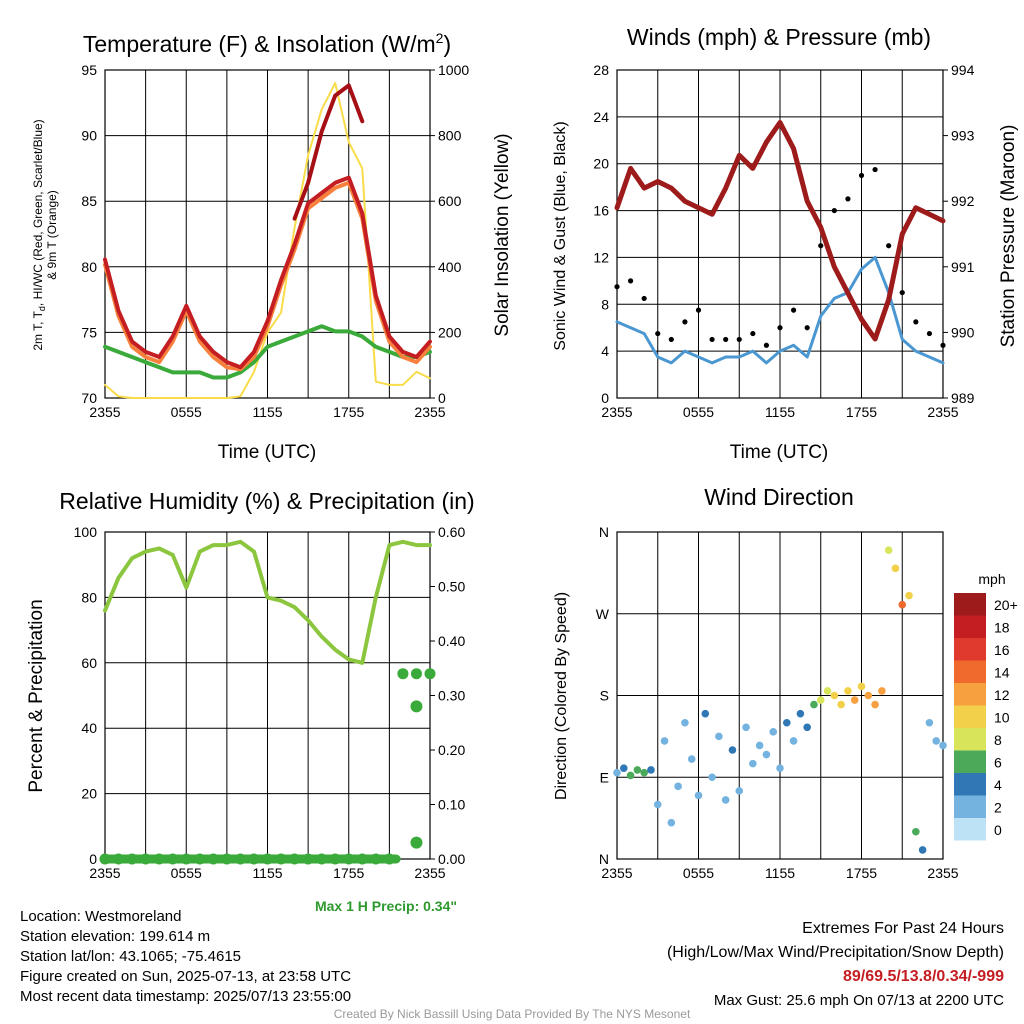  What do you see at coordinates (1002, 673) in the screenshot?
I see `legend-label: 14` at bounding box center [1002, 673].